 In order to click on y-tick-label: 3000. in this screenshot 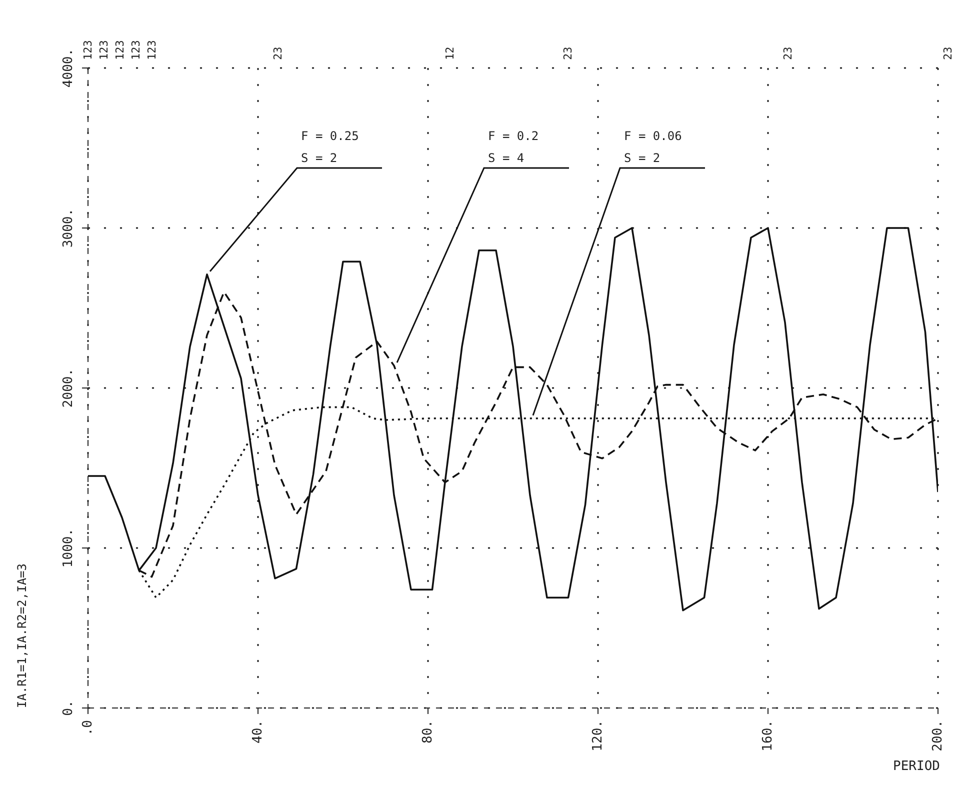, I will do `click(68, 228)`.